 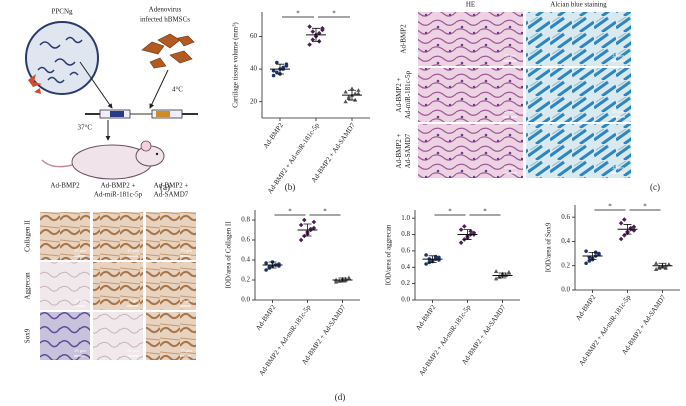 What do you see at coordinates (254, 69) in the screenshot?
I see `y-tick-label: 40` at bounding box center [254, 69].